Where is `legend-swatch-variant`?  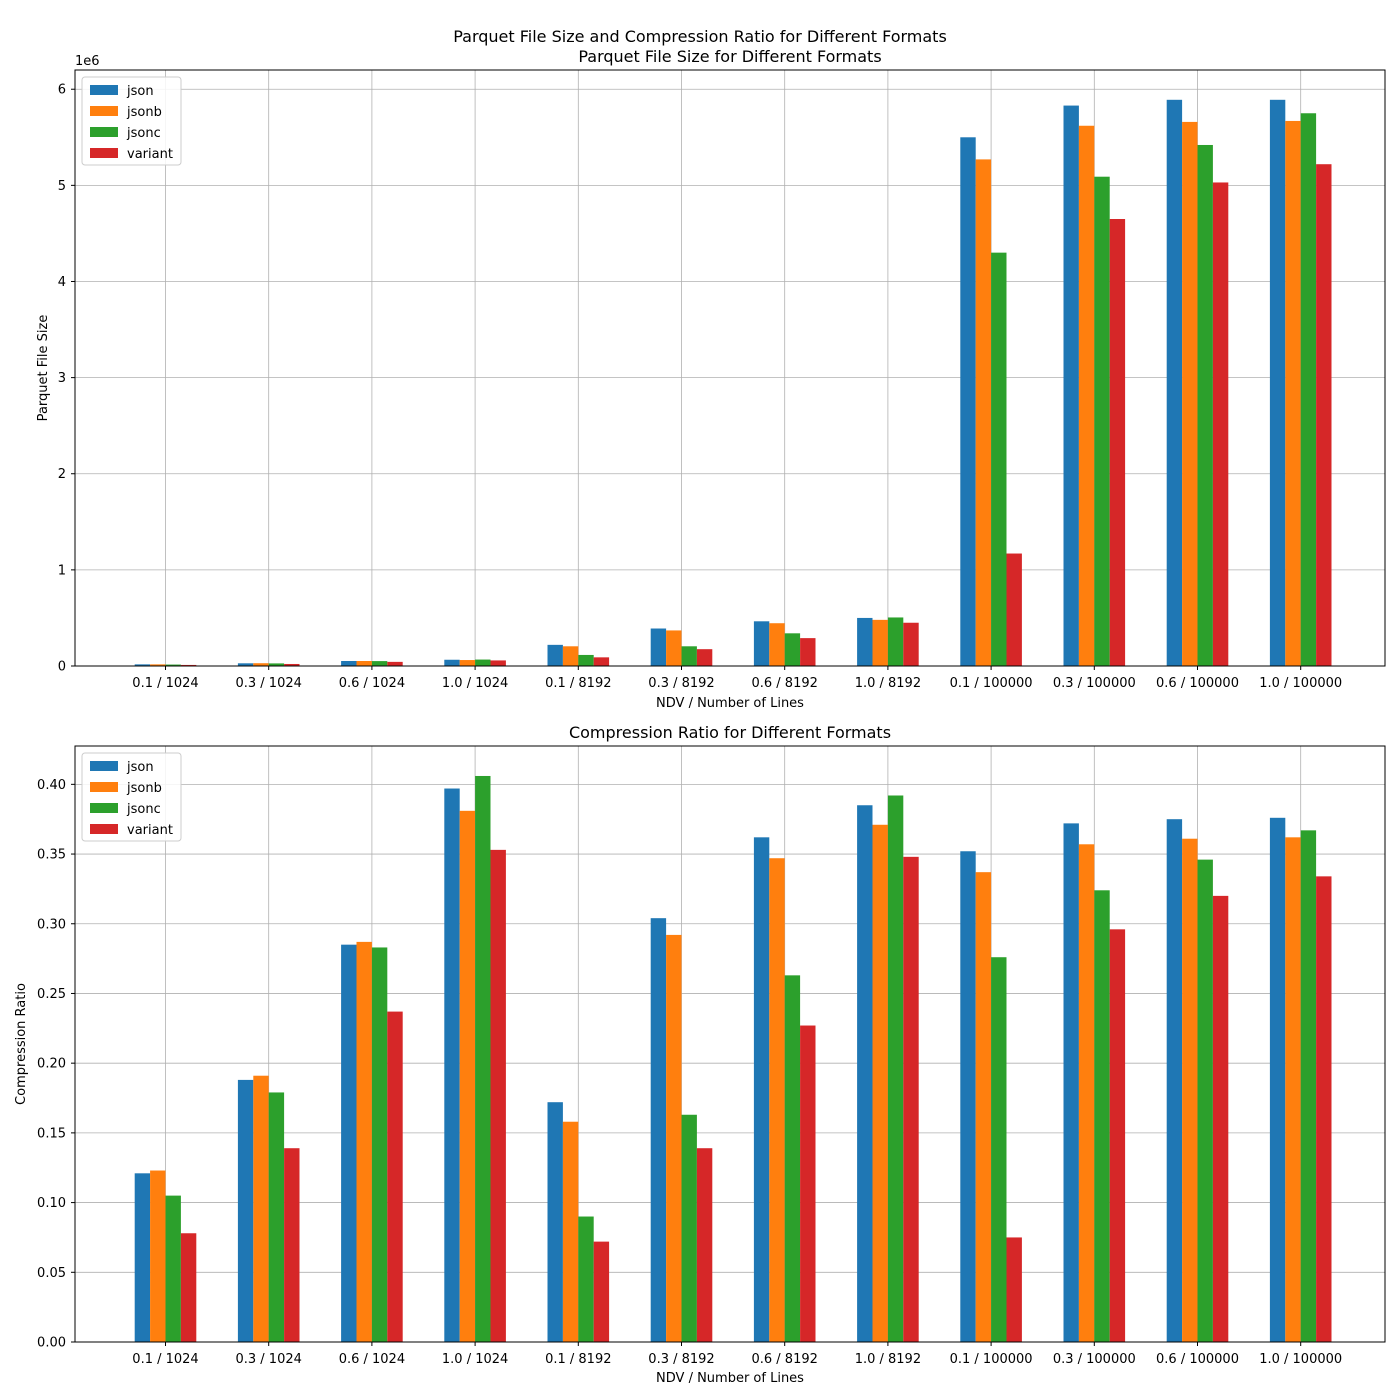
legend-swatch-variant is located at coordinates (104, 153).